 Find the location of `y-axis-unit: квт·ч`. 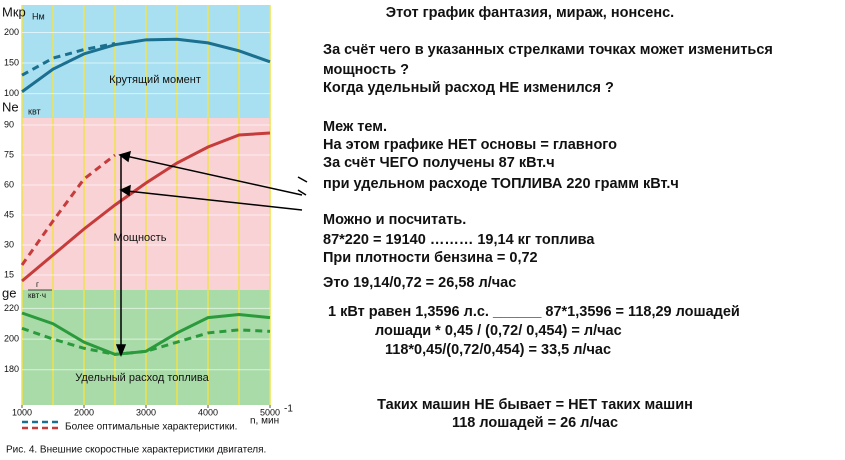

y-axis-unit: квт·ч is located at coordinates (37, 295).